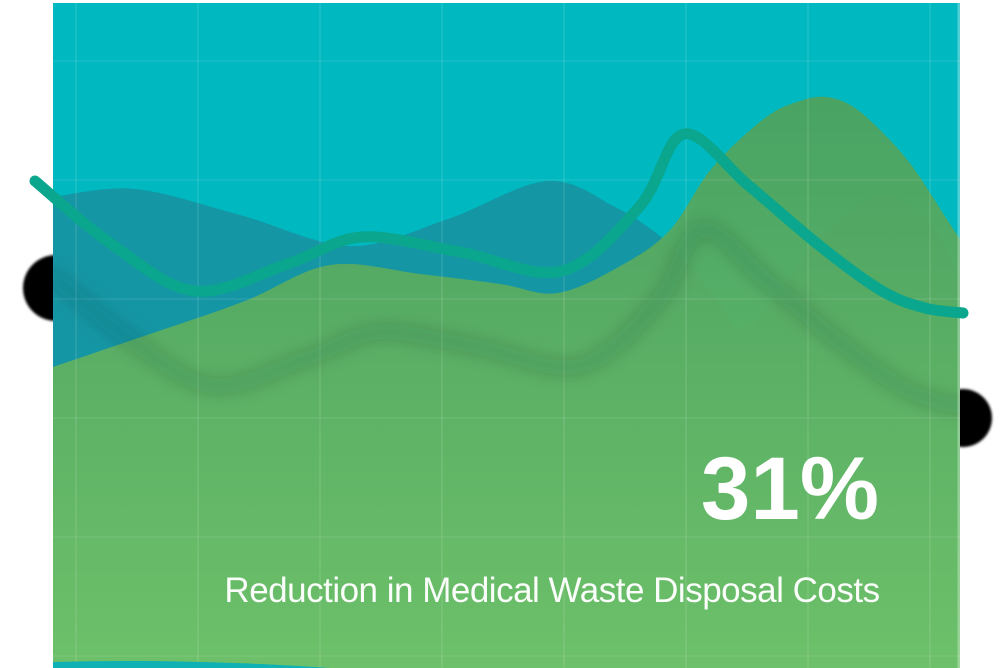  What do you see at coordinates (191, 664) in the screenshot?
I see `bottom-teal-sliver` at bounding box center [191, 664].